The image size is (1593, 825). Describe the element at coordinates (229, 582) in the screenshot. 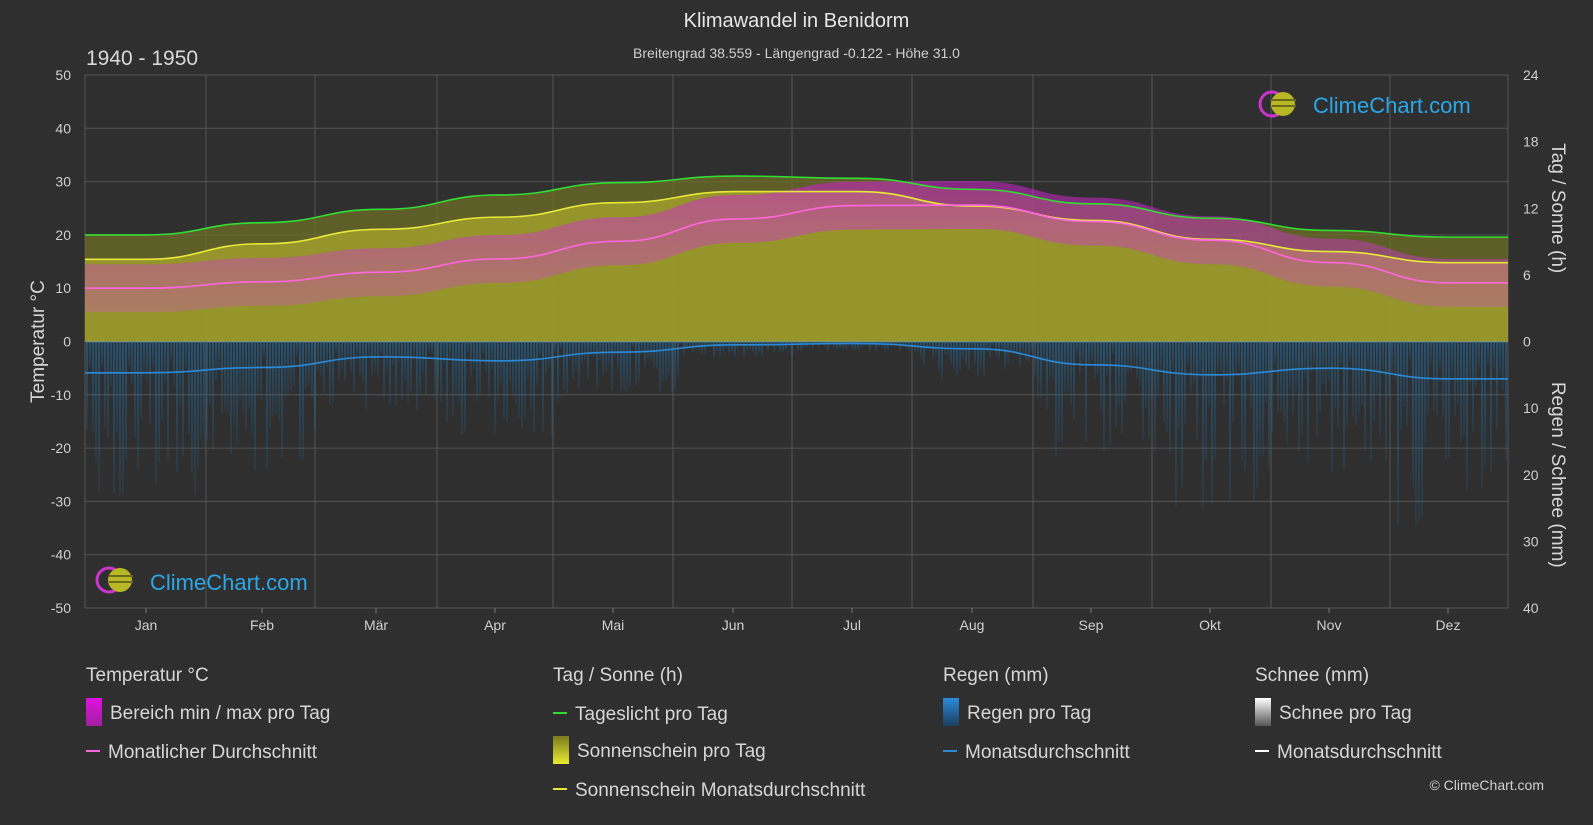

I see `brand-name-bottom: ClimeChart.com` at that location.